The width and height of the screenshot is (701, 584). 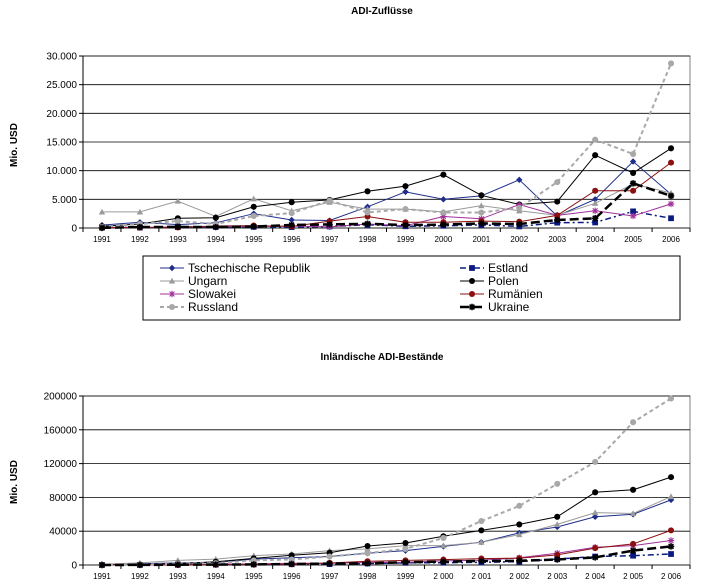 I want to click on legend-item-ungarn: Ungarn, so click(x=193, y=281).